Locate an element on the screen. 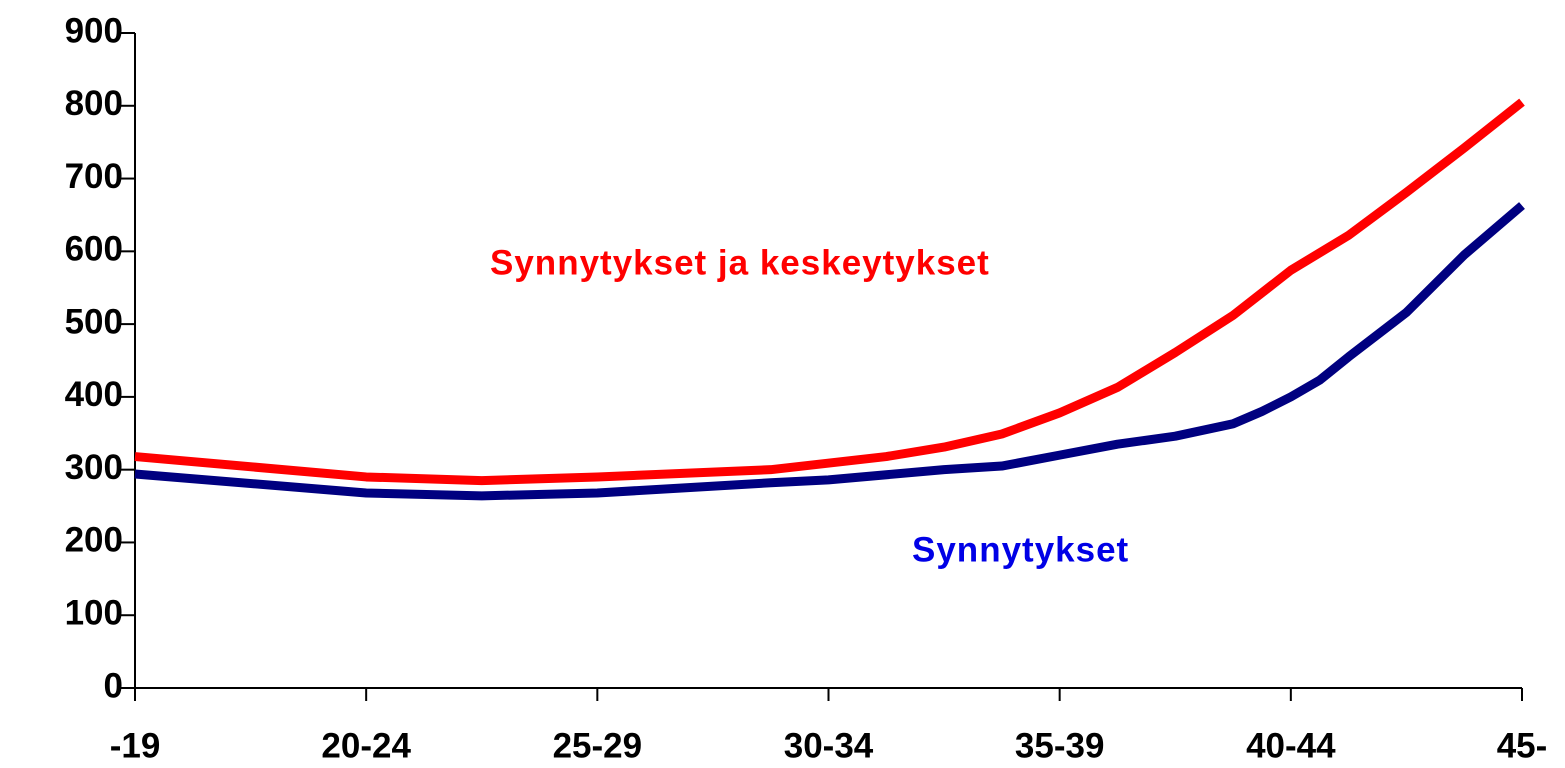  x-tick-label: -19 is located at coordinates (135, 745).